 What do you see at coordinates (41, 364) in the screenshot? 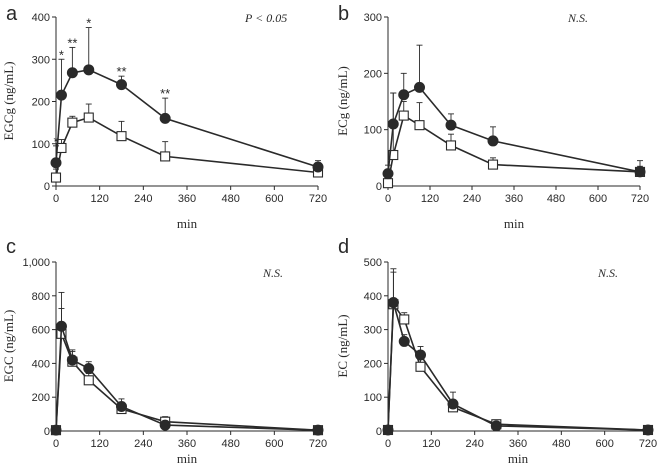
I see `panel-c-y-tick-label: 400` at bounding box center [41, 364].